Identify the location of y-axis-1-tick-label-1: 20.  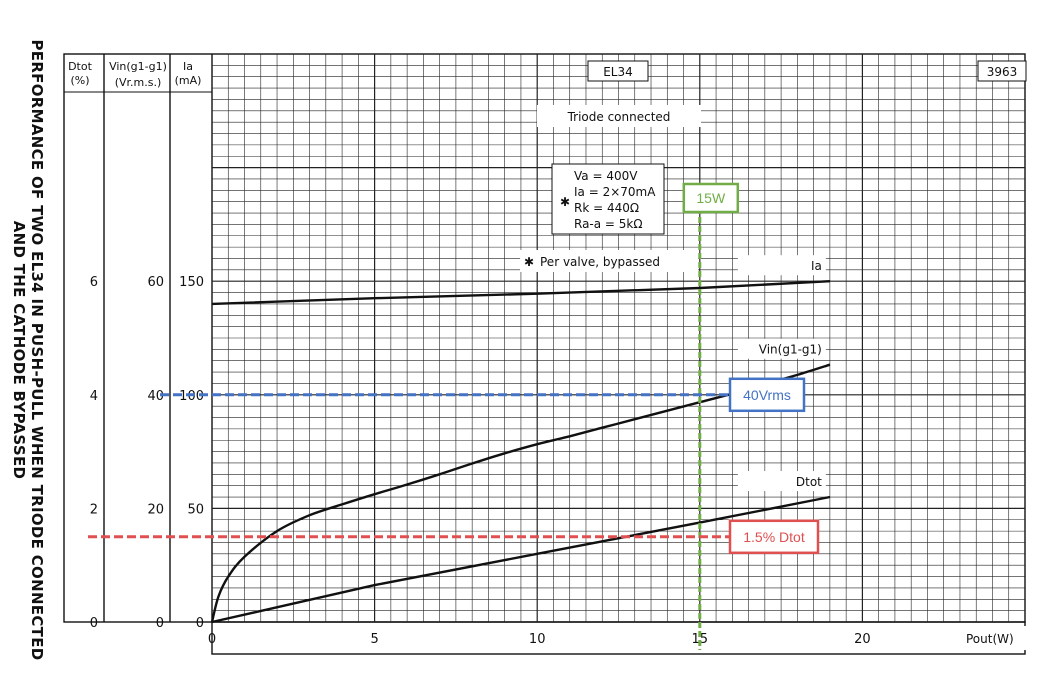
(155, 509).